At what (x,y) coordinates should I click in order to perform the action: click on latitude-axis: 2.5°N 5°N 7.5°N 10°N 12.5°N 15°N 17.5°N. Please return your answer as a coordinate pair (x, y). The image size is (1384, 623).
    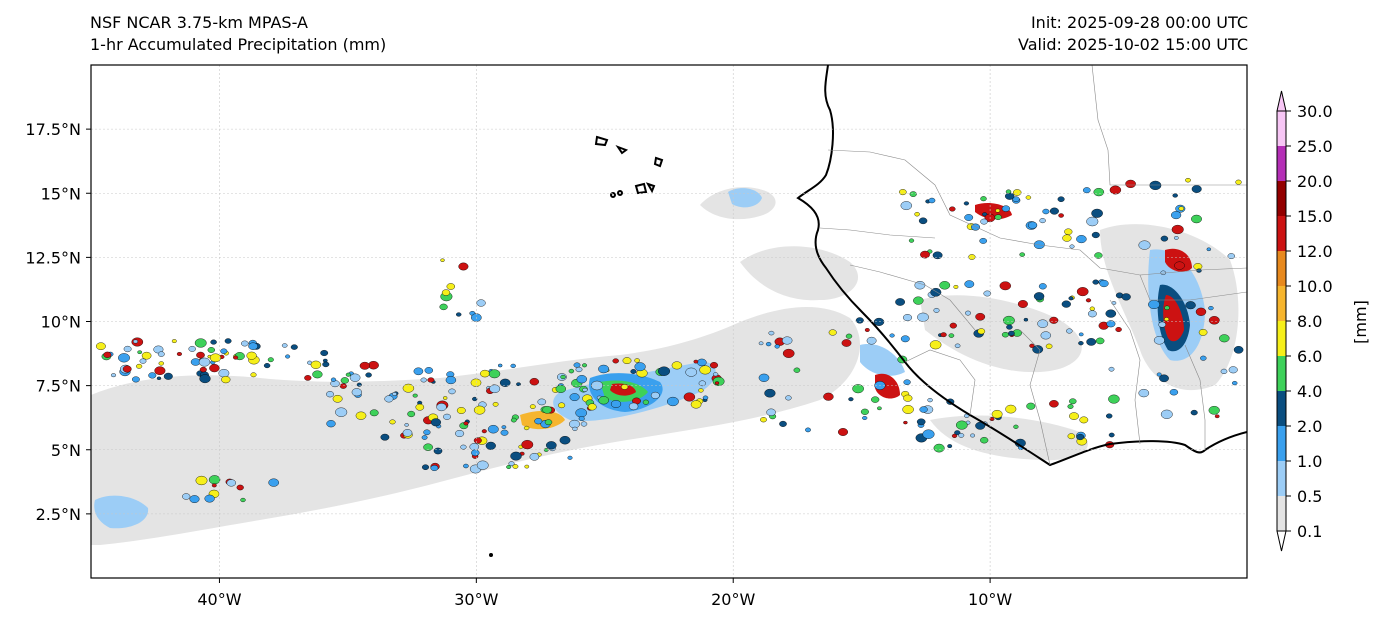
    Looking at the image, I should click on (58, 322).